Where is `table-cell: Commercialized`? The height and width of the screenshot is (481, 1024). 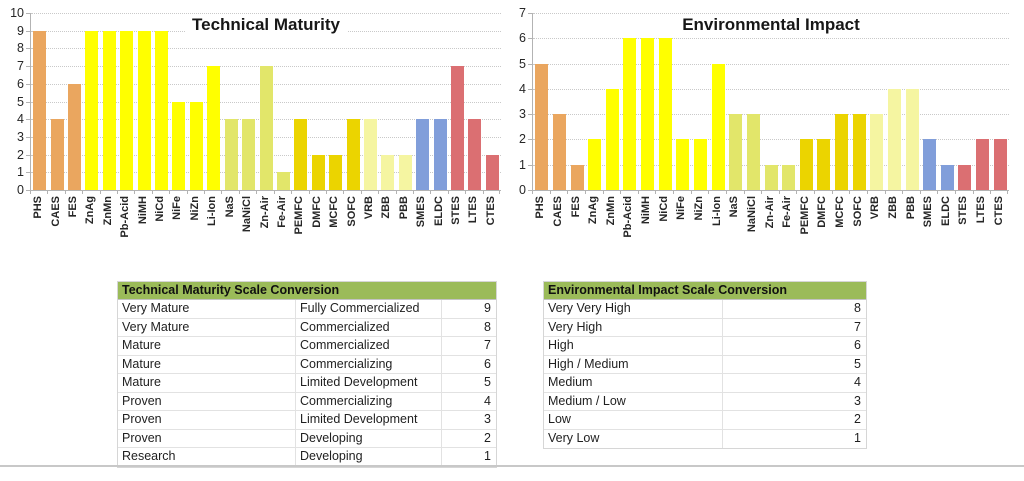 table-cell: Commercialized is located at coordinates (369, 346).